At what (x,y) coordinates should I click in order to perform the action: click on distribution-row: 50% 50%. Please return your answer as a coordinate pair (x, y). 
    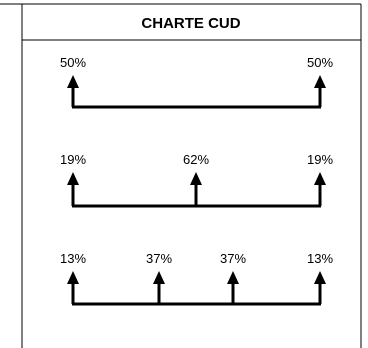
    Looking at the image, I should click on (196, 82).